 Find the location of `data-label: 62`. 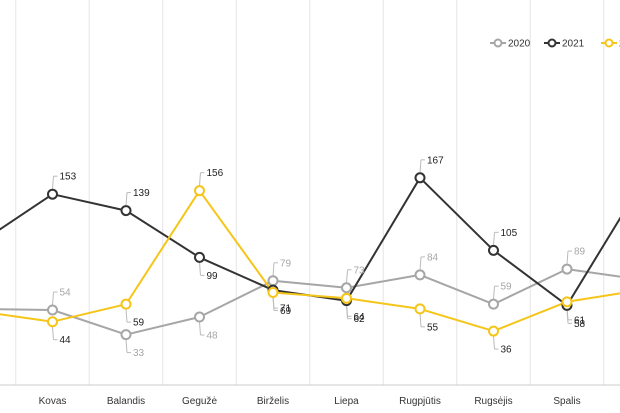

data-label: 62 is located at coordinates (360, 319).